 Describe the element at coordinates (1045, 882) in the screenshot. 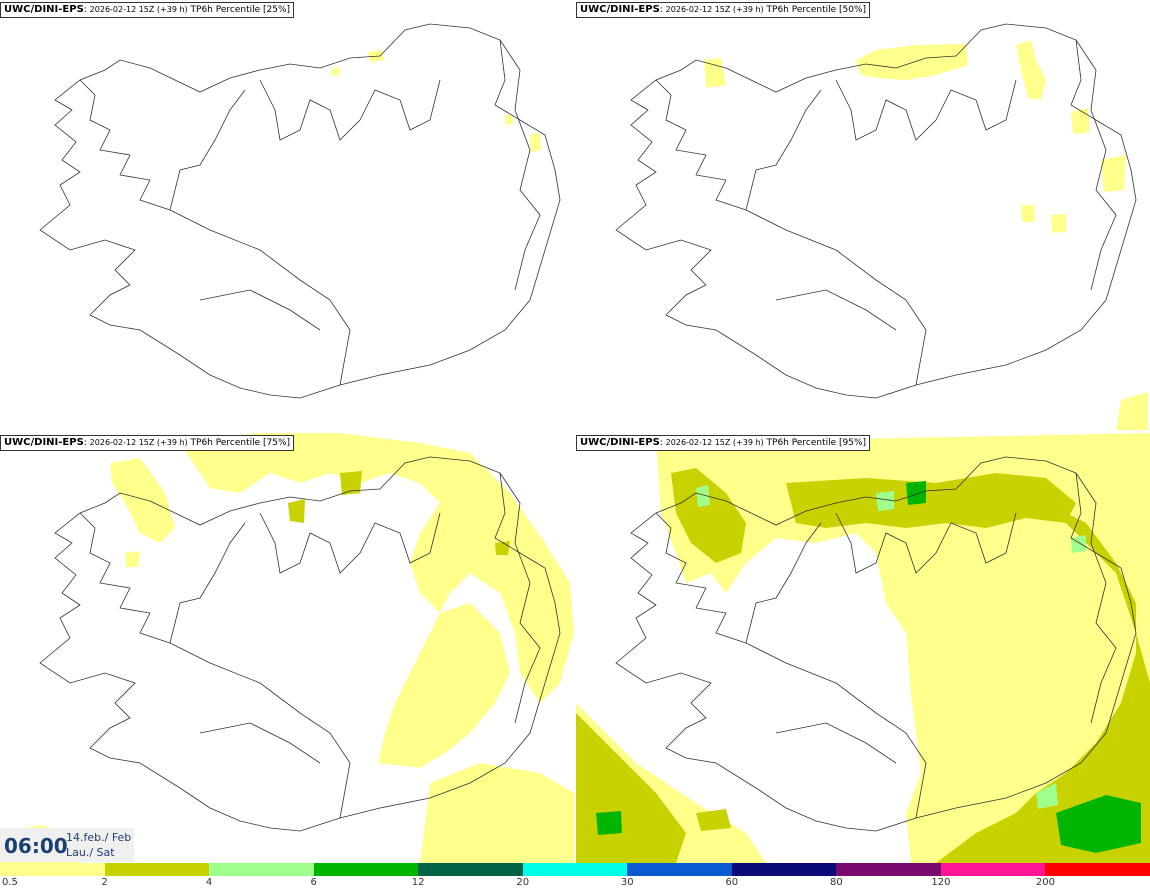

I see `colorbar-tick-label: 200` at that location.